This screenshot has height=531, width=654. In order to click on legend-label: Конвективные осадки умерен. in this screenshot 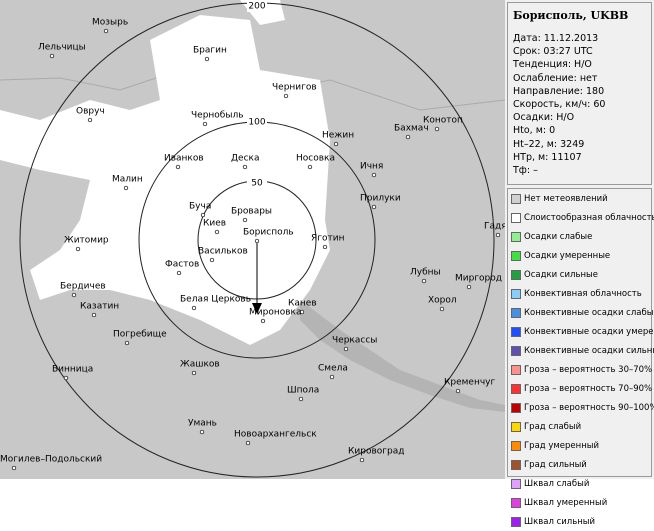, I will do `click(589, 331)`.